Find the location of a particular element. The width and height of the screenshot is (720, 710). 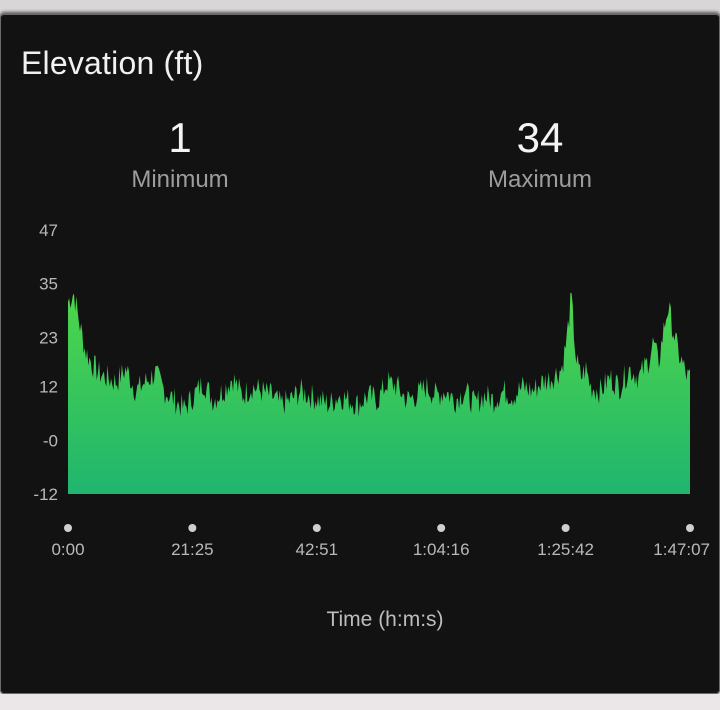

bottom-strip is located at coordinates (360, 702).